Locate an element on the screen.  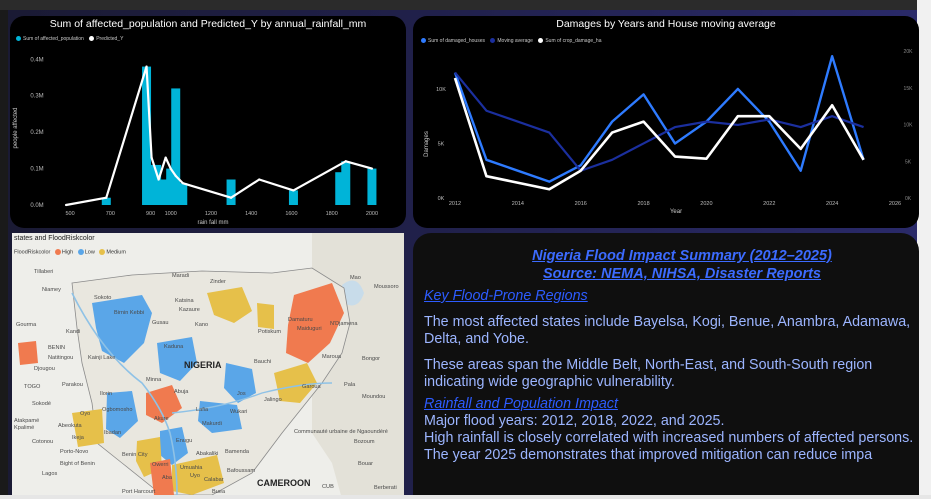
legend-marker-high is located at coordinates (57, 252).